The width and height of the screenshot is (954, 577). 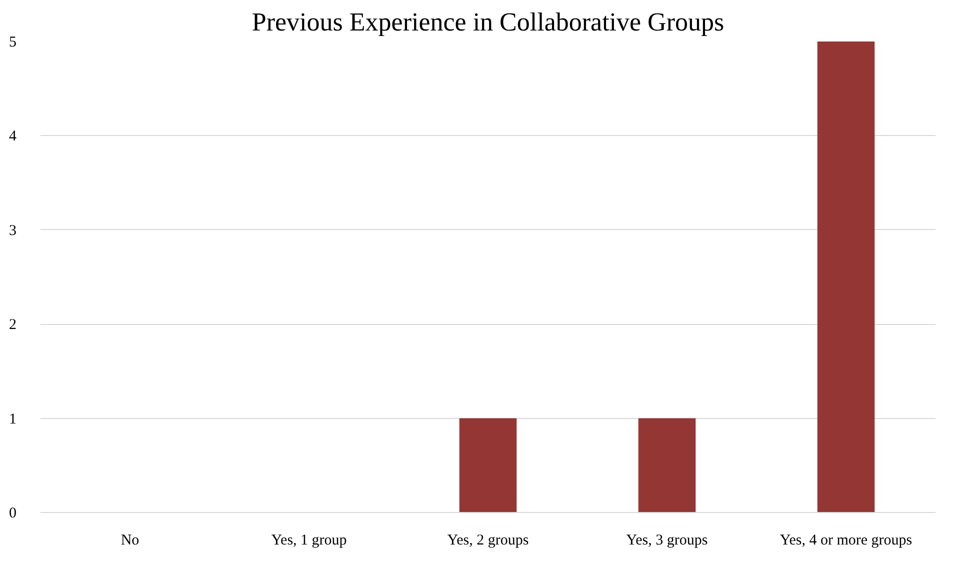 I want to click on y-tick-label: 0, so click(x=12, y=514).